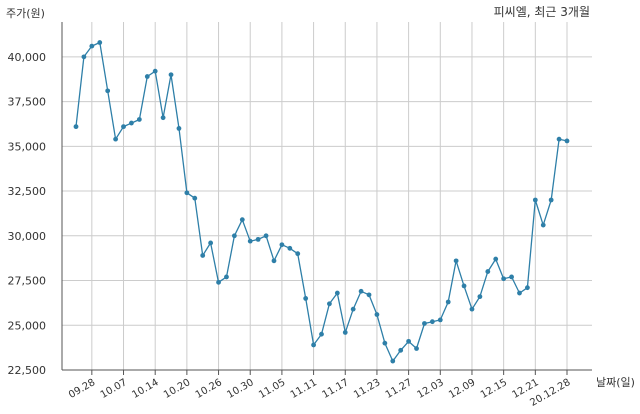  I want to click on x-tick-label: 11.23, so click(367, 389).